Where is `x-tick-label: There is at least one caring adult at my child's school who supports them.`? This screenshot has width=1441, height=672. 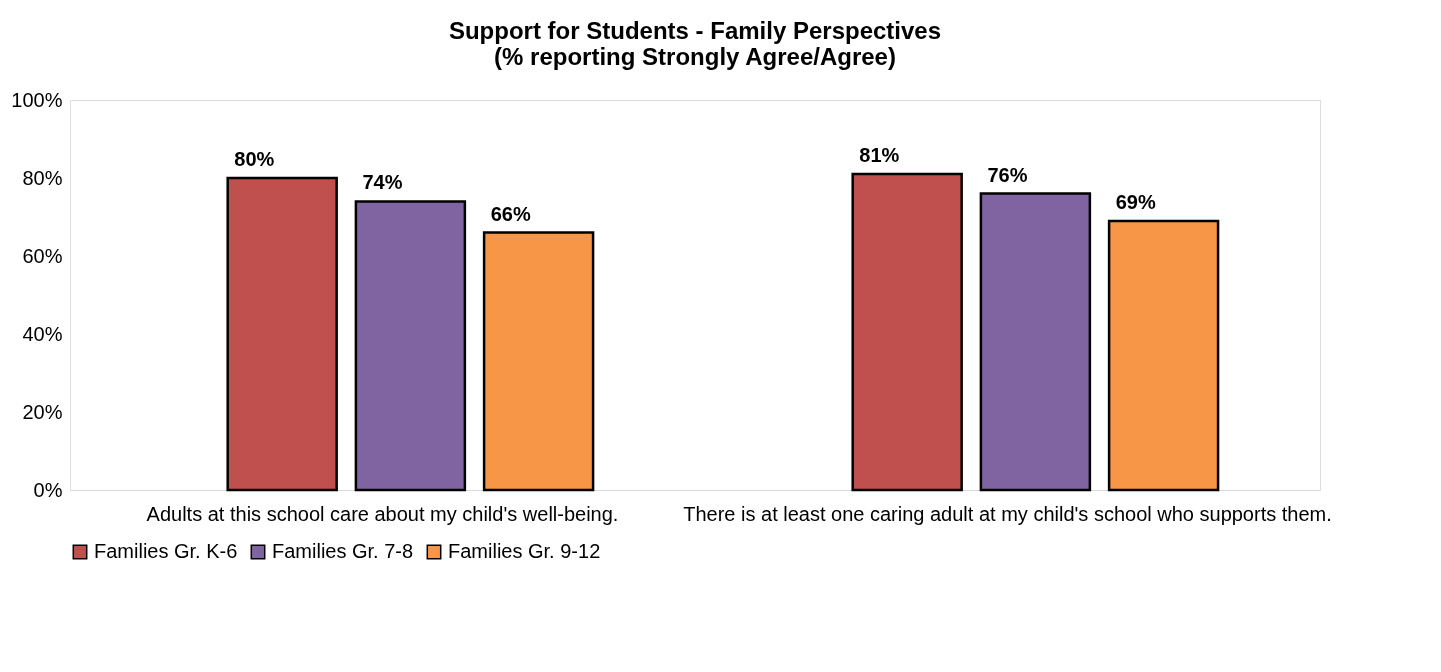
x-tick-label: There is at least one caring adult at my child's school who supports them. is located at coordinates (1007, 513).